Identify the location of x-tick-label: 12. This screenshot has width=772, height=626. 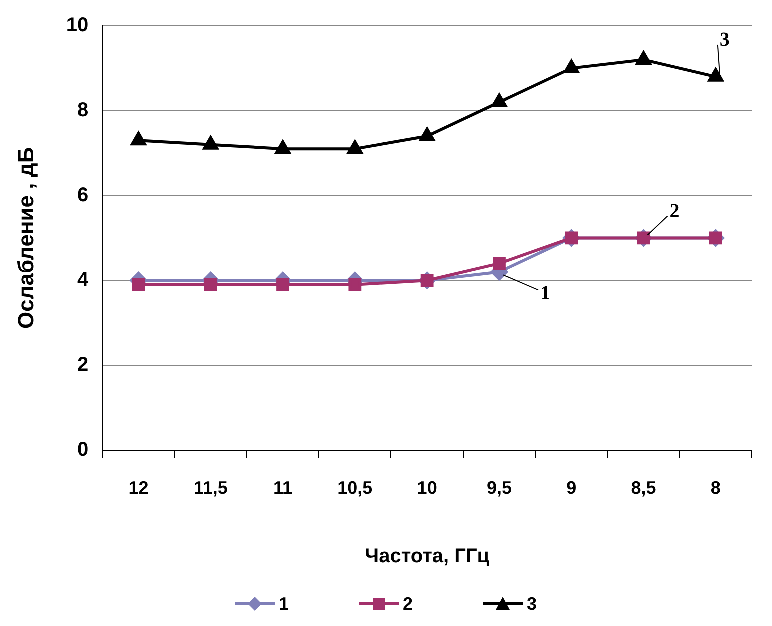
(138, 488).